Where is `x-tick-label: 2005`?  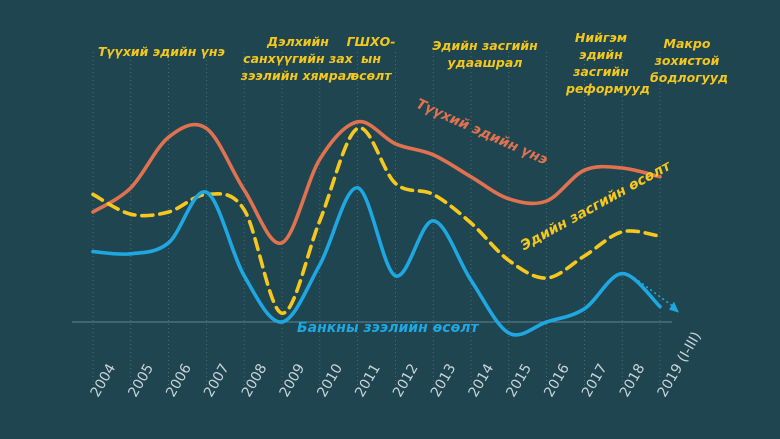
x-tick-label: 2005 is located at coordinates (141, 380).